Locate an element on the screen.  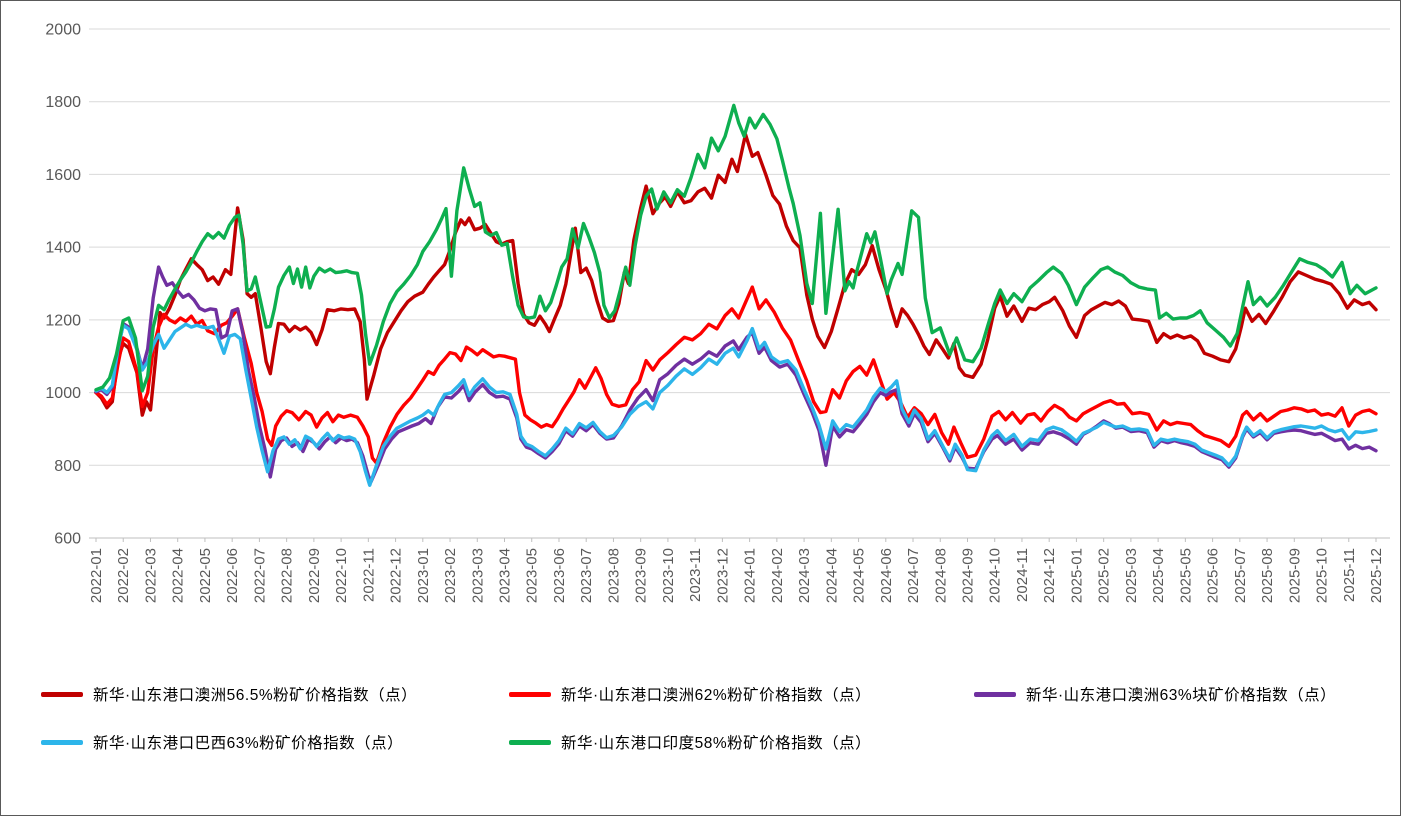
legend-item-aus-62-fines: 新华·山东港口澳洲62%粉矿价格指数（点） is located at coordinates (690, 694).